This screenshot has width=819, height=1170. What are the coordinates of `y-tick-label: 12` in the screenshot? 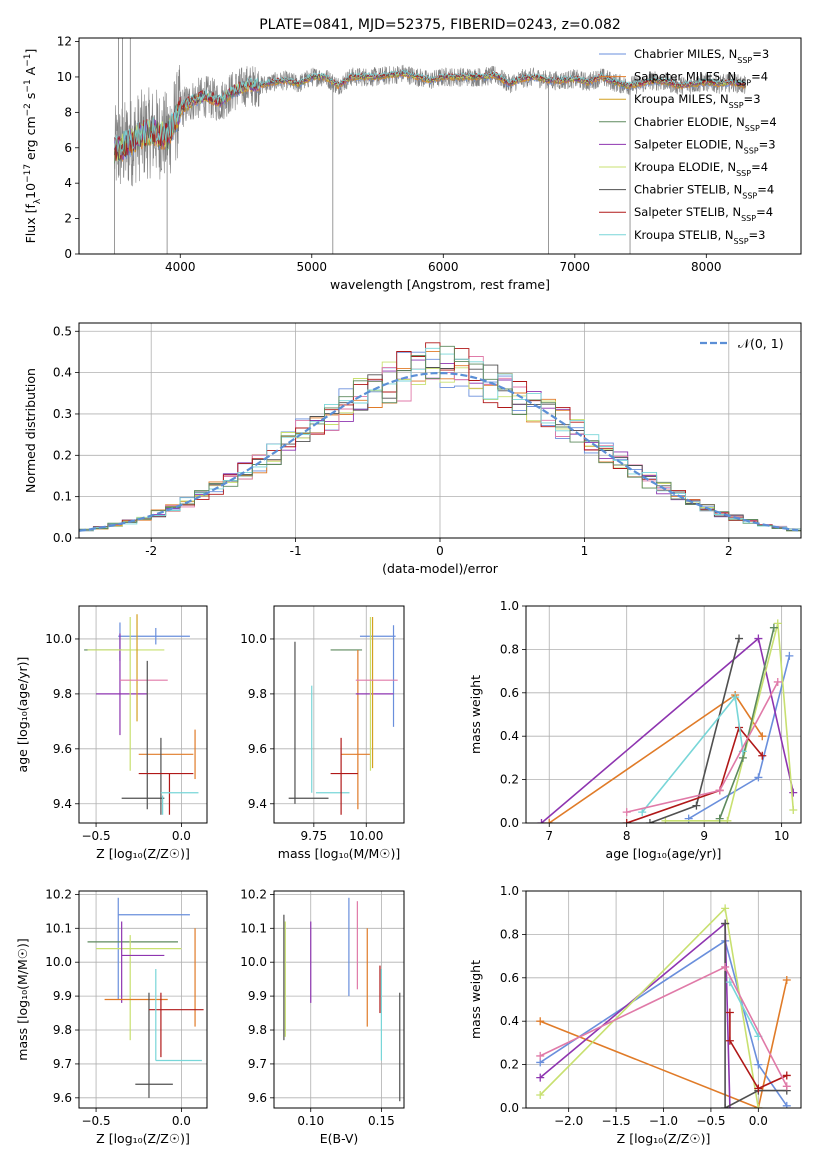 It's located at (64, 42).